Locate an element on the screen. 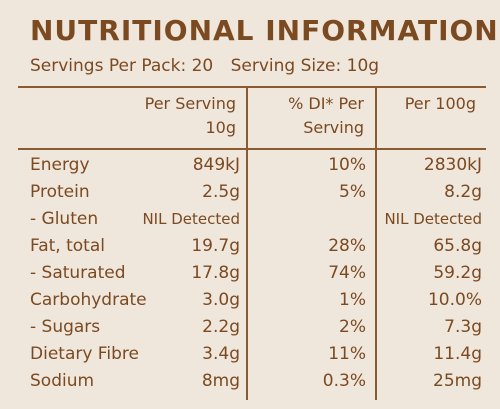  table-row: Carbohydrate 3.0g 1% 10.0% is located at coordinates (252, 300).